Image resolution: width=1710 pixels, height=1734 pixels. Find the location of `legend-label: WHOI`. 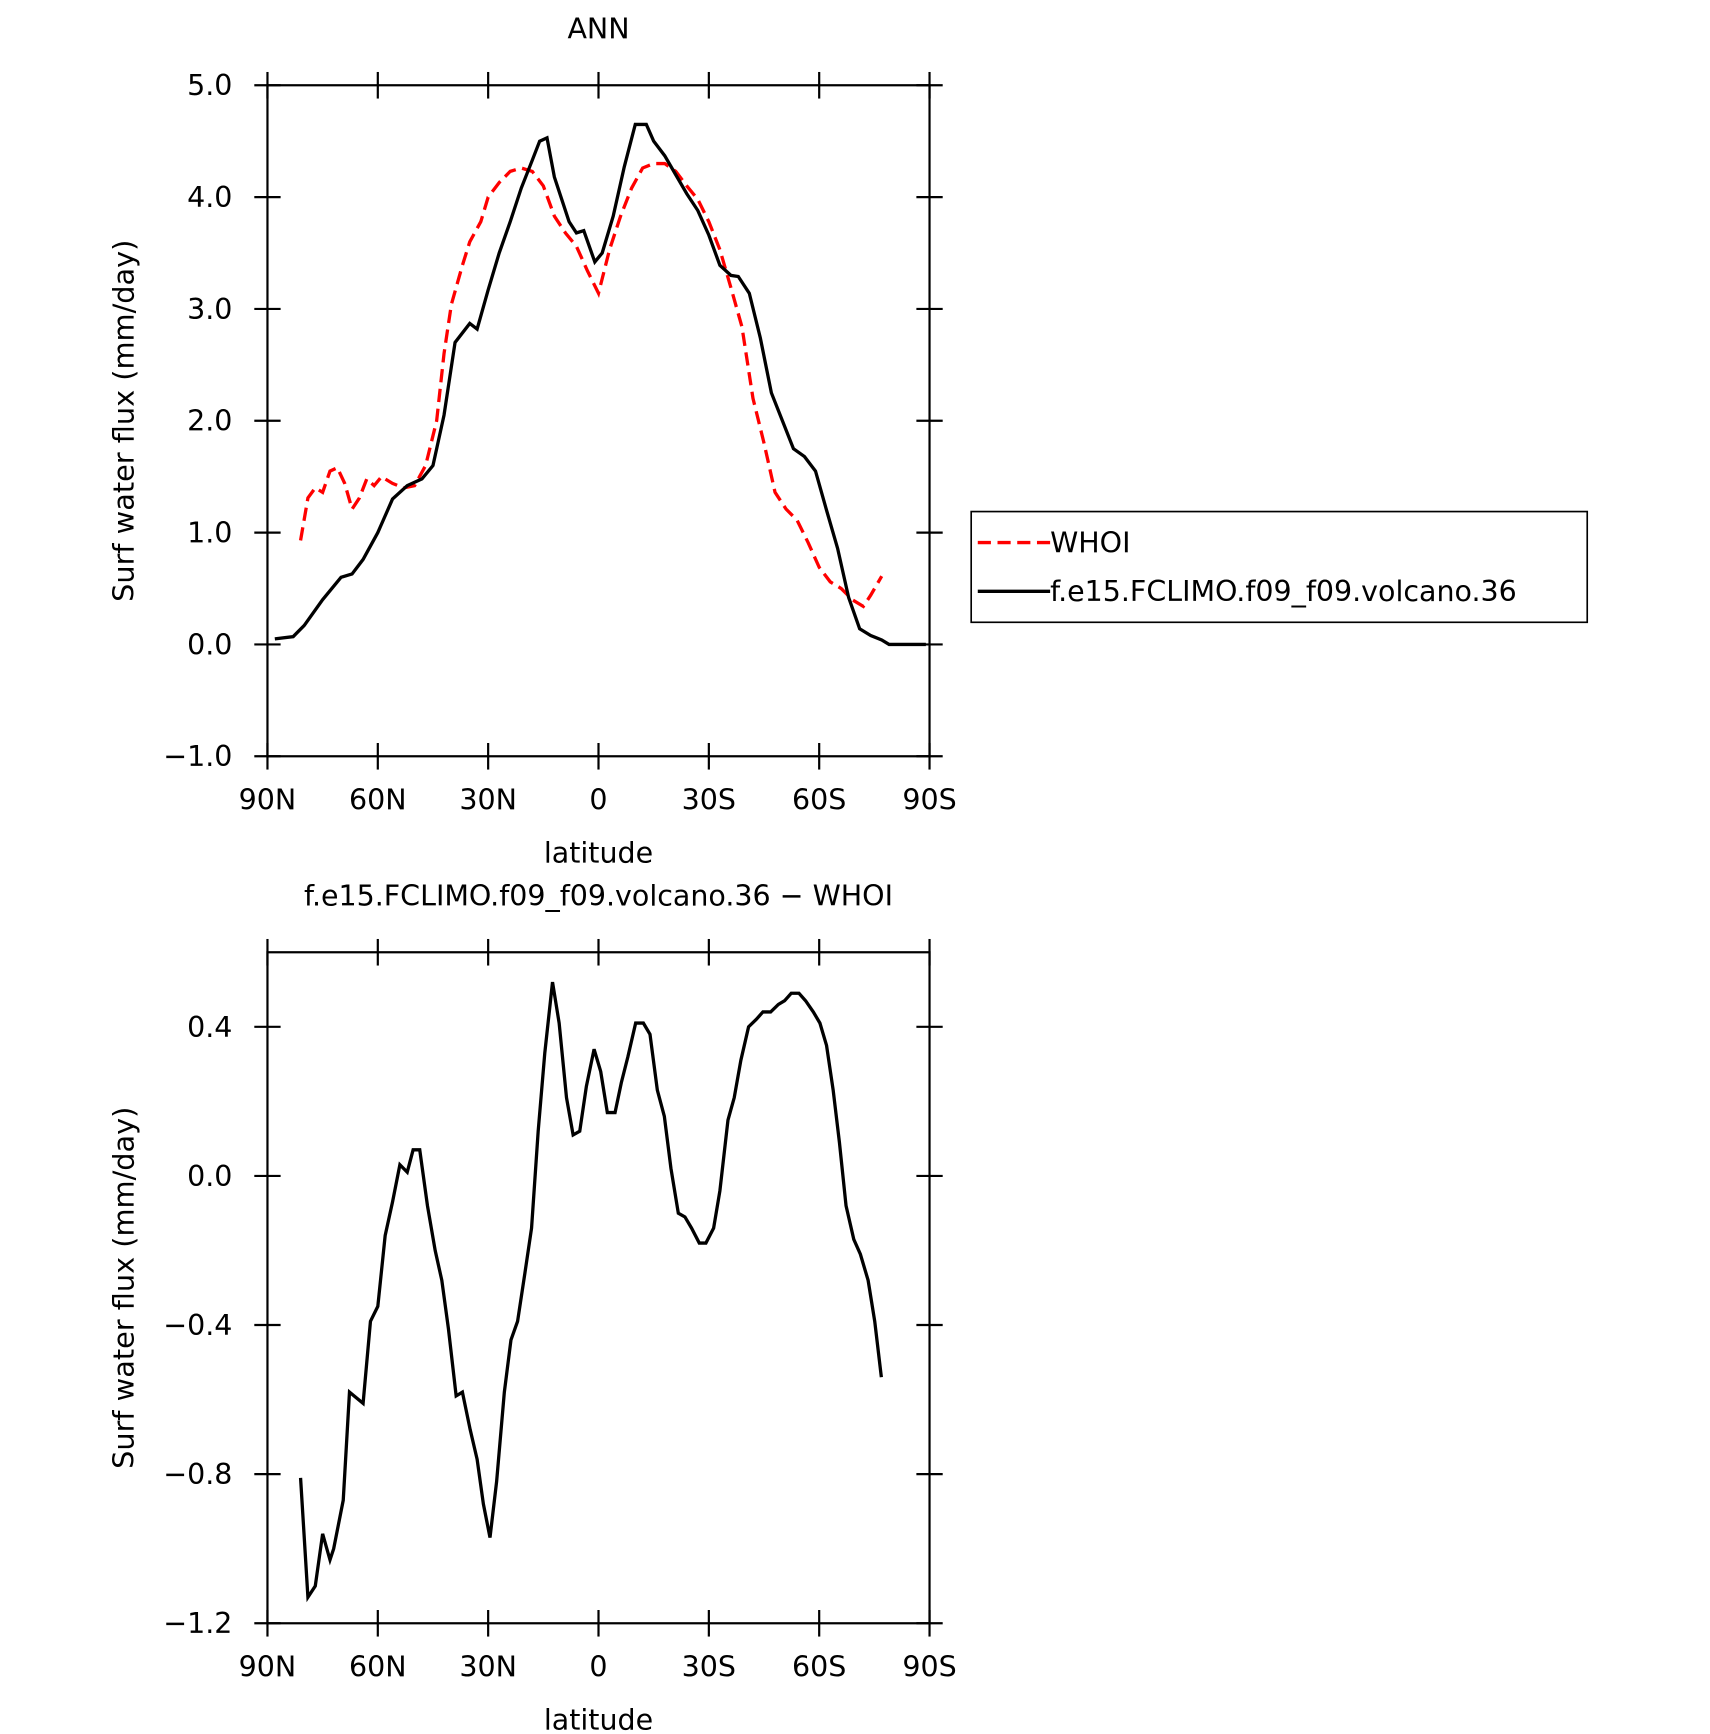

legend-label: WHOI is located at coordinates (1090, 542).